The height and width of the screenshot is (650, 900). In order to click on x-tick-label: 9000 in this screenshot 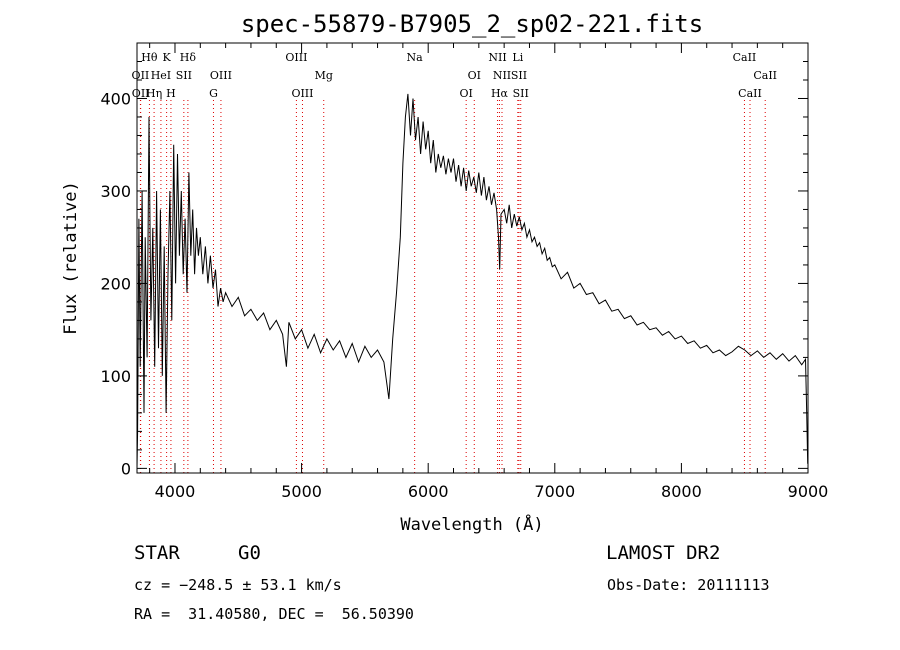, I will do `click(808, 491)`.